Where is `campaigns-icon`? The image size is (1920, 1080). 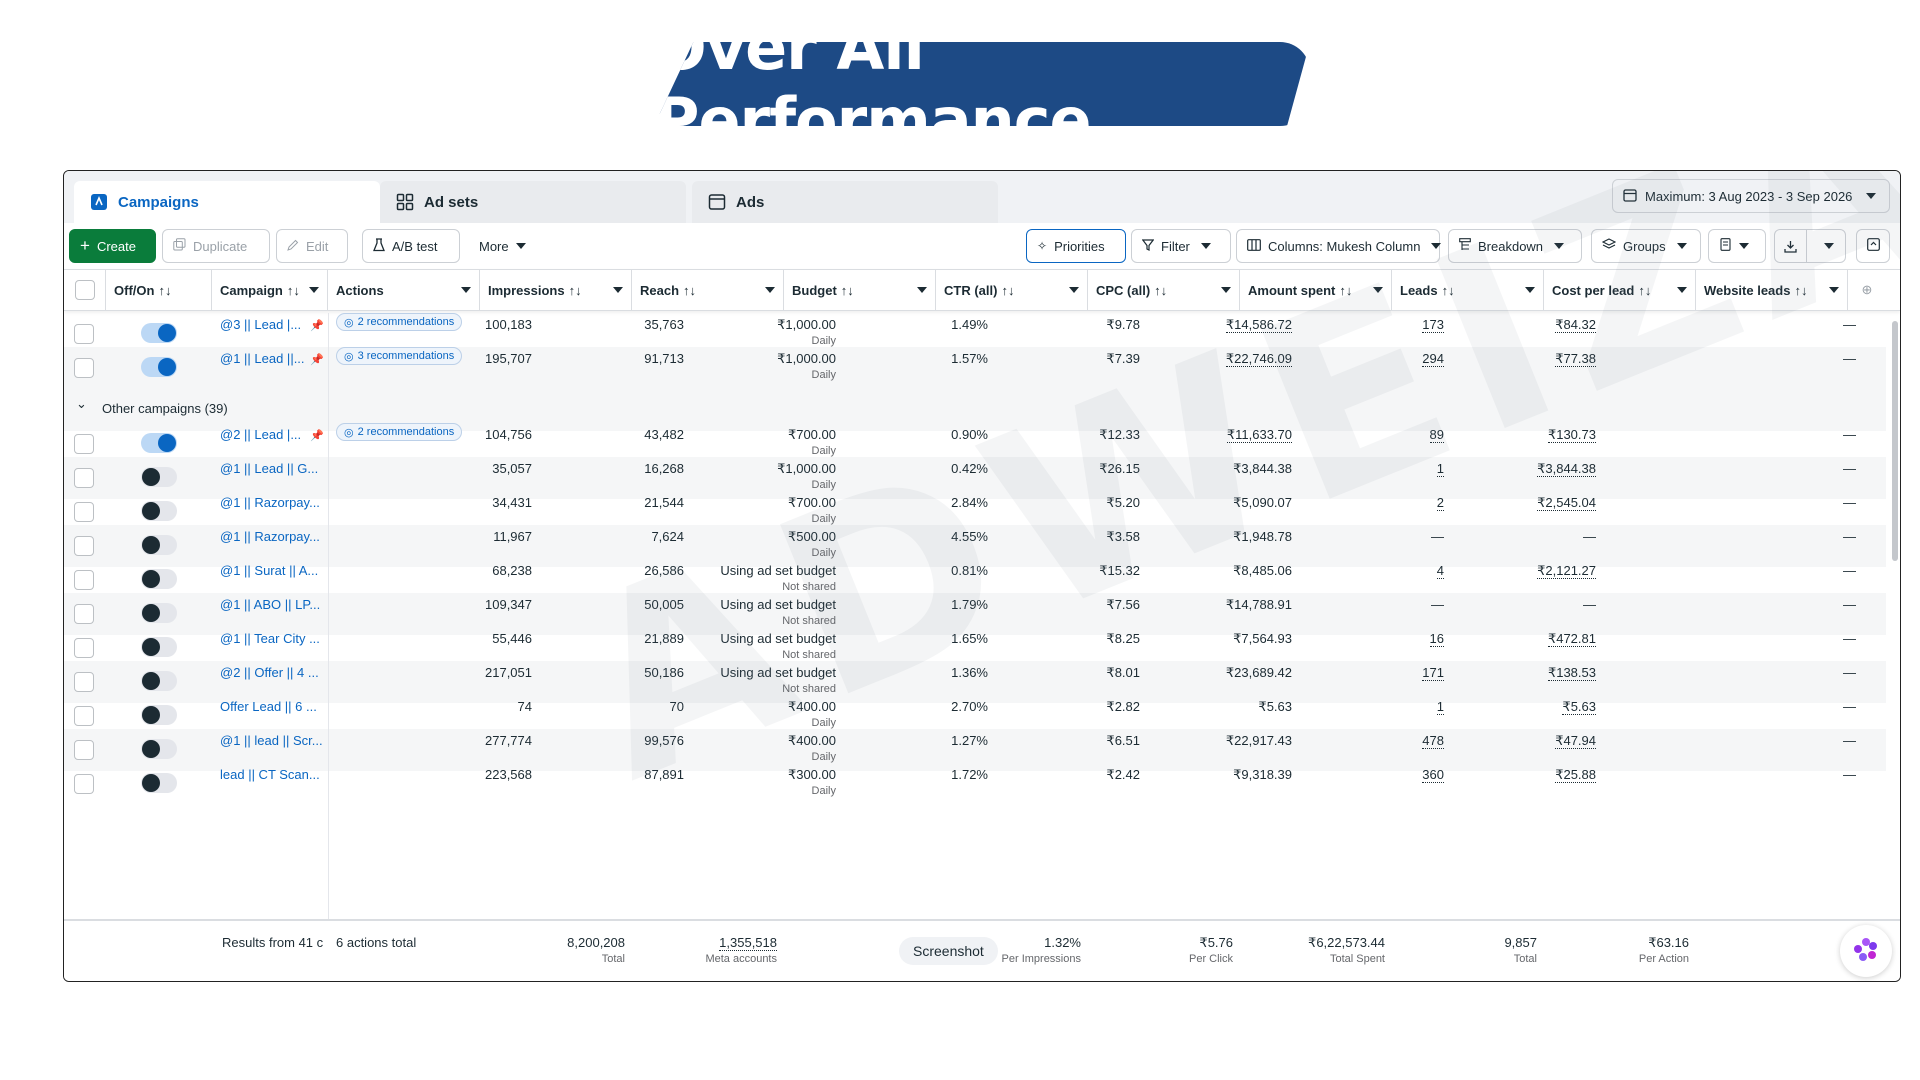
campaigns-icon is located at coordinates (99, 202).